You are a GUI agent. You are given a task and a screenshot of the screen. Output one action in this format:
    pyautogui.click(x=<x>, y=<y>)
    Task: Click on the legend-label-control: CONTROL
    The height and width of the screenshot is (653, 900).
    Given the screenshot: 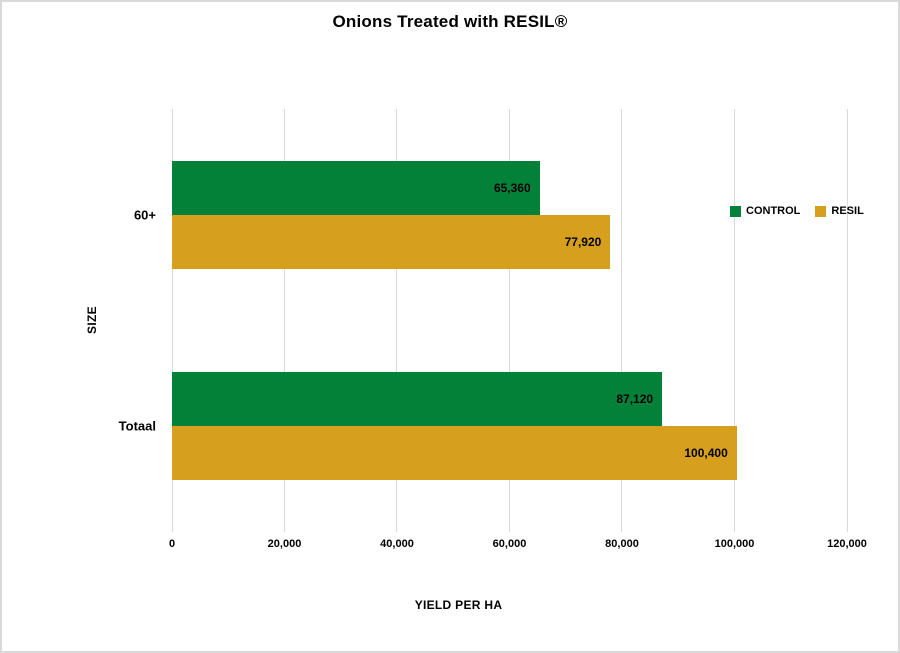 What is the action you would take?
    pyautogui.click(x=773, y=211)
    